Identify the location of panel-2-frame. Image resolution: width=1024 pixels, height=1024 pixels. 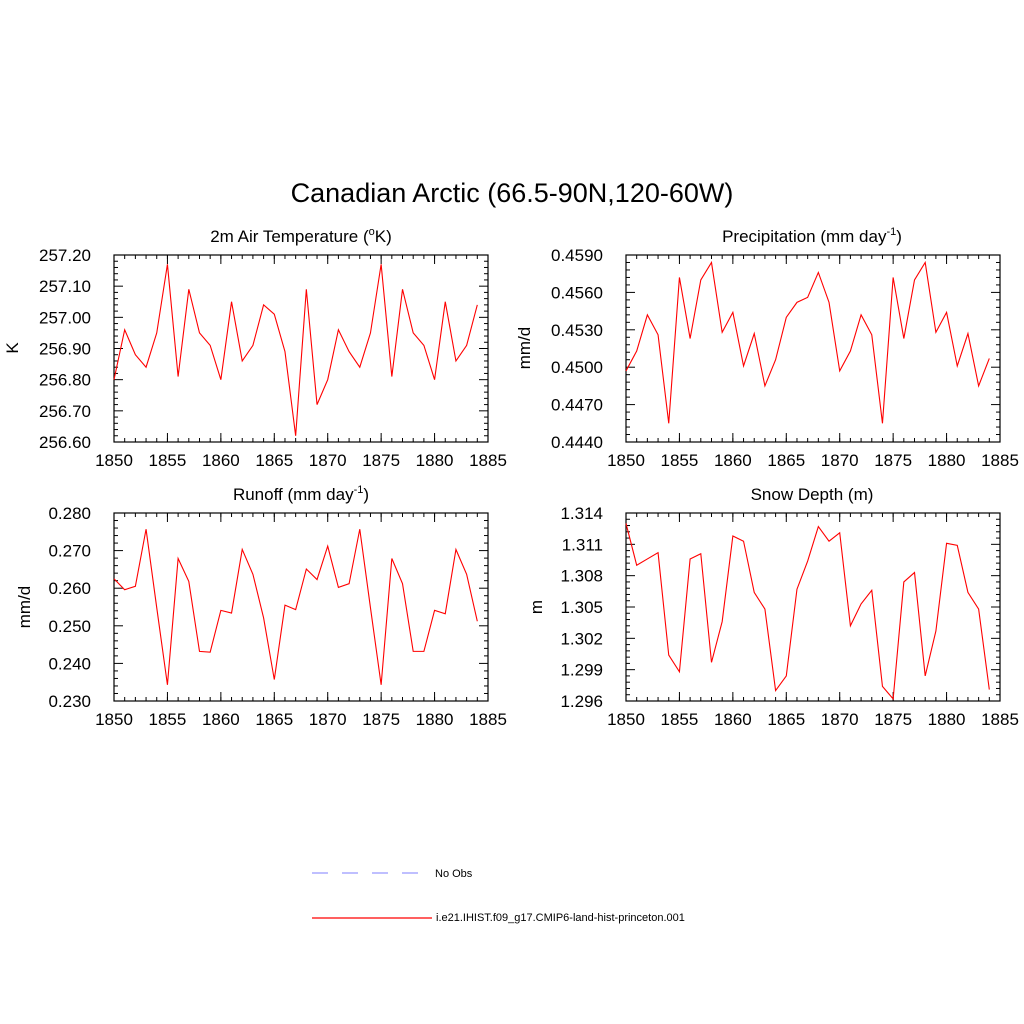
(813, 348).